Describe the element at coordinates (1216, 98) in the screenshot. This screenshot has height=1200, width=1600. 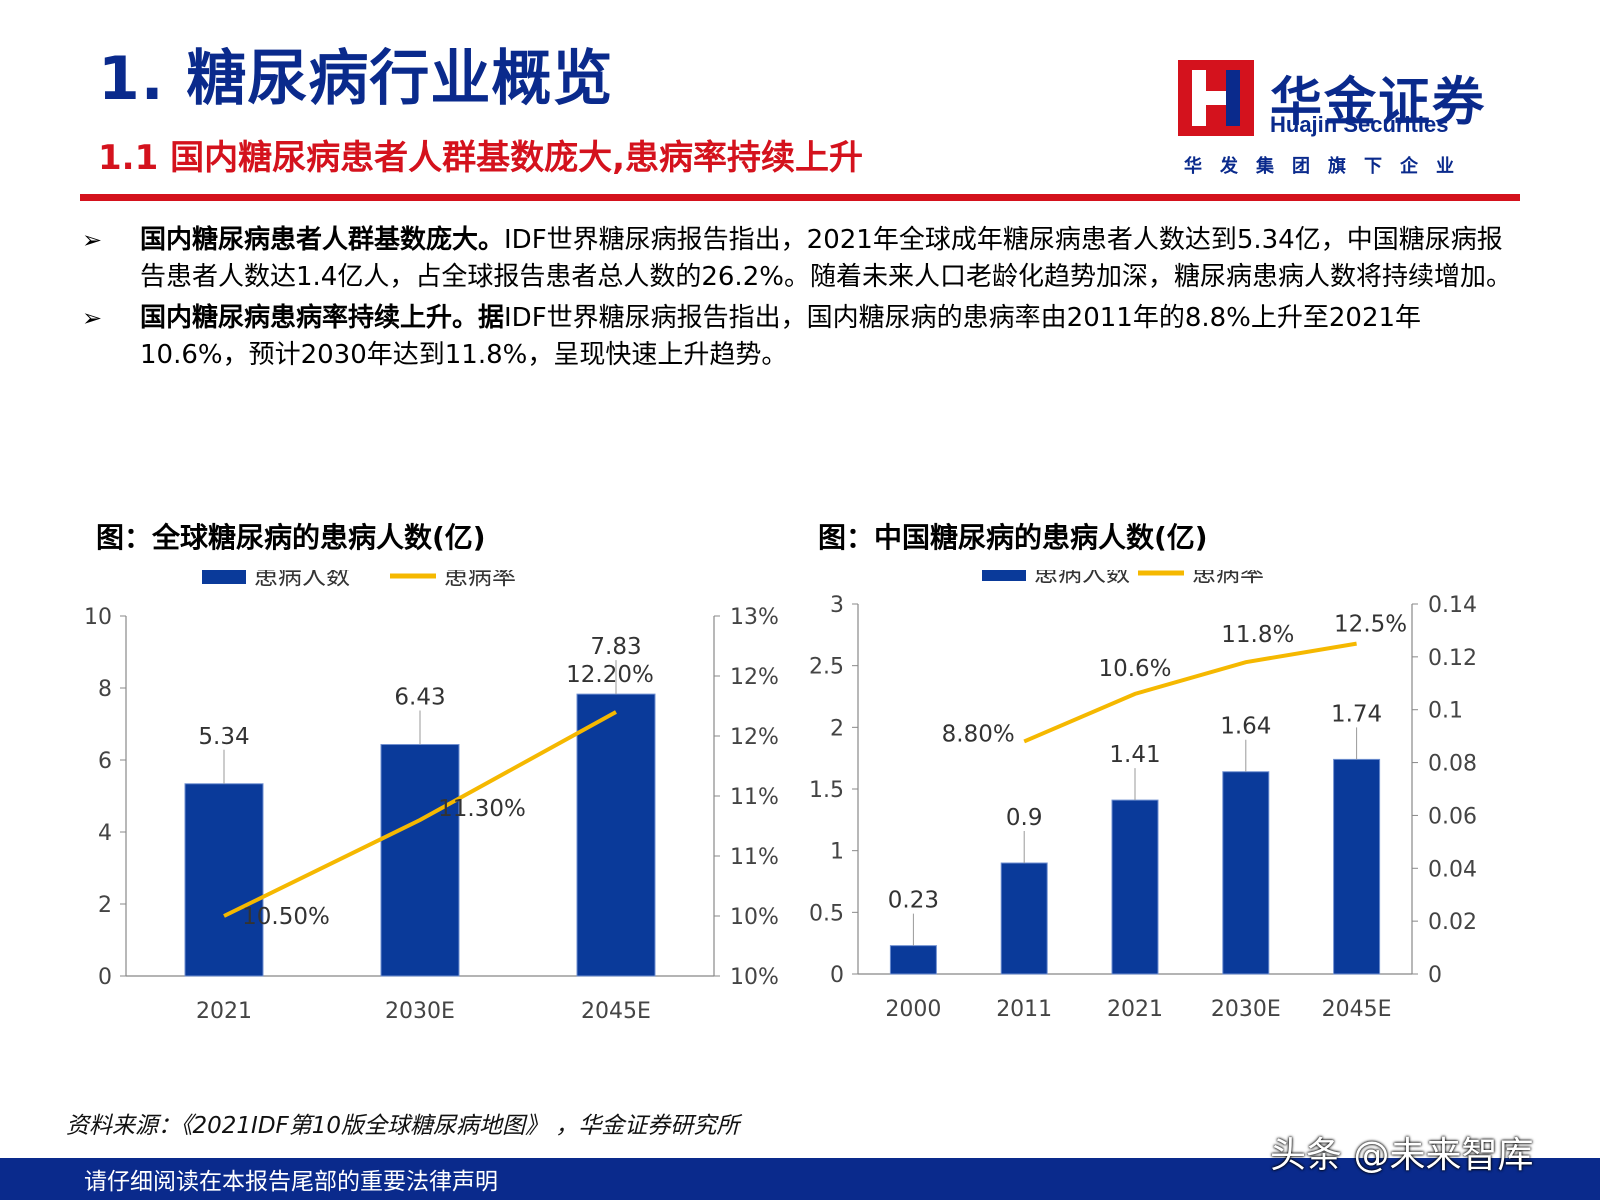
I see `huajin-logo-icon` at that location.